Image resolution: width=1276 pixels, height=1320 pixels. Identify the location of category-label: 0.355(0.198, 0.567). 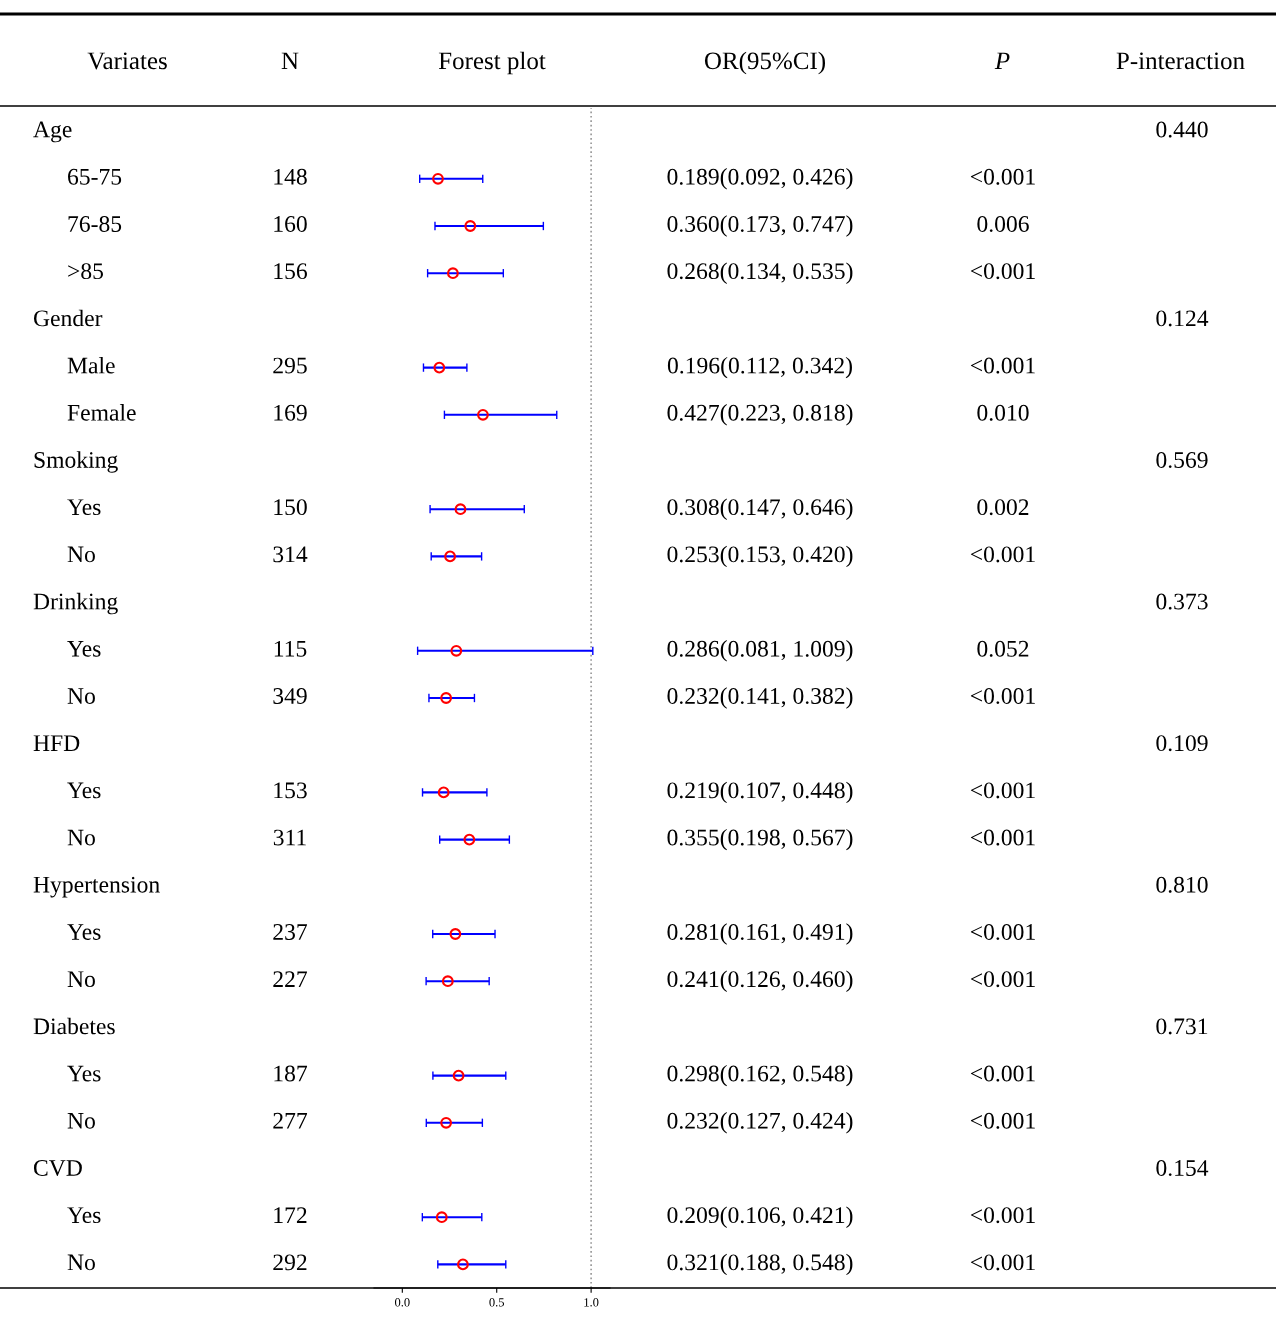
(760, 839).